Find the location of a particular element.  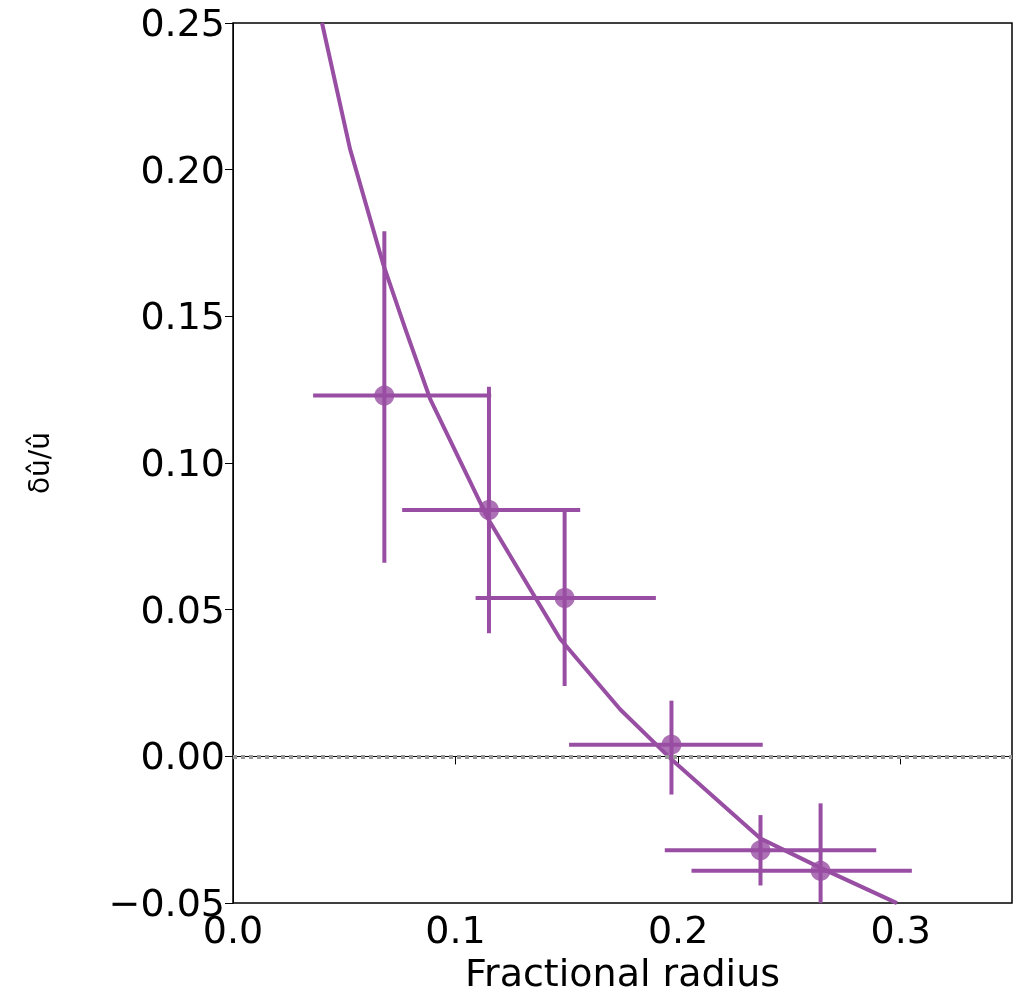

y-tick-label: 0.00 is located at coordinates (182, 756).